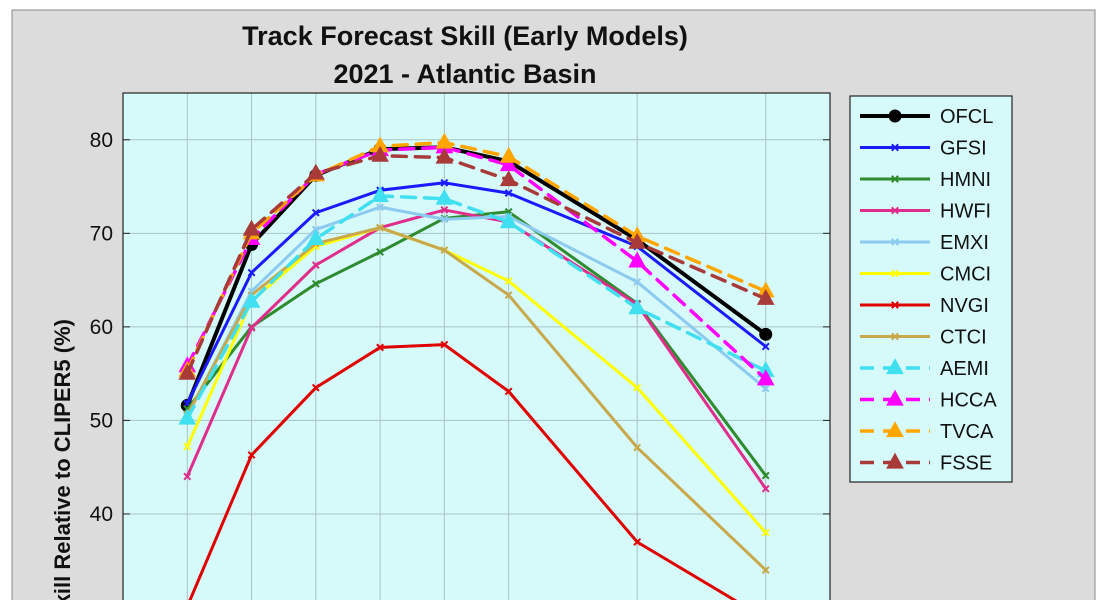  I want to click on legend-label-ctci: CTCI, so click(963, 338).